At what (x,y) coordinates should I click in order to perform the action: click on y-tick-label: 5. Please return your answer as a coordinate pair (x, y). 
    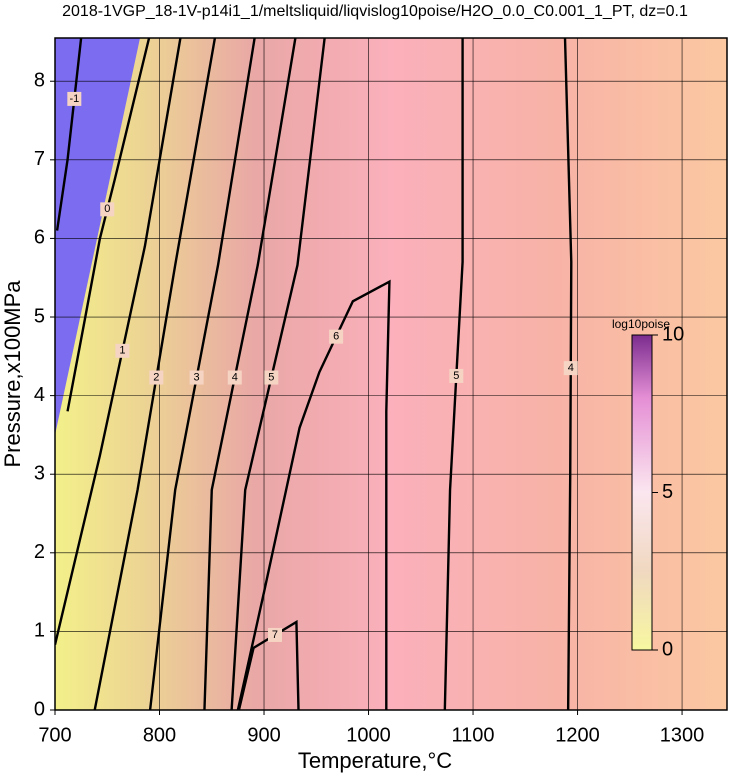
    Looking at the image, I should click on (39, 316).